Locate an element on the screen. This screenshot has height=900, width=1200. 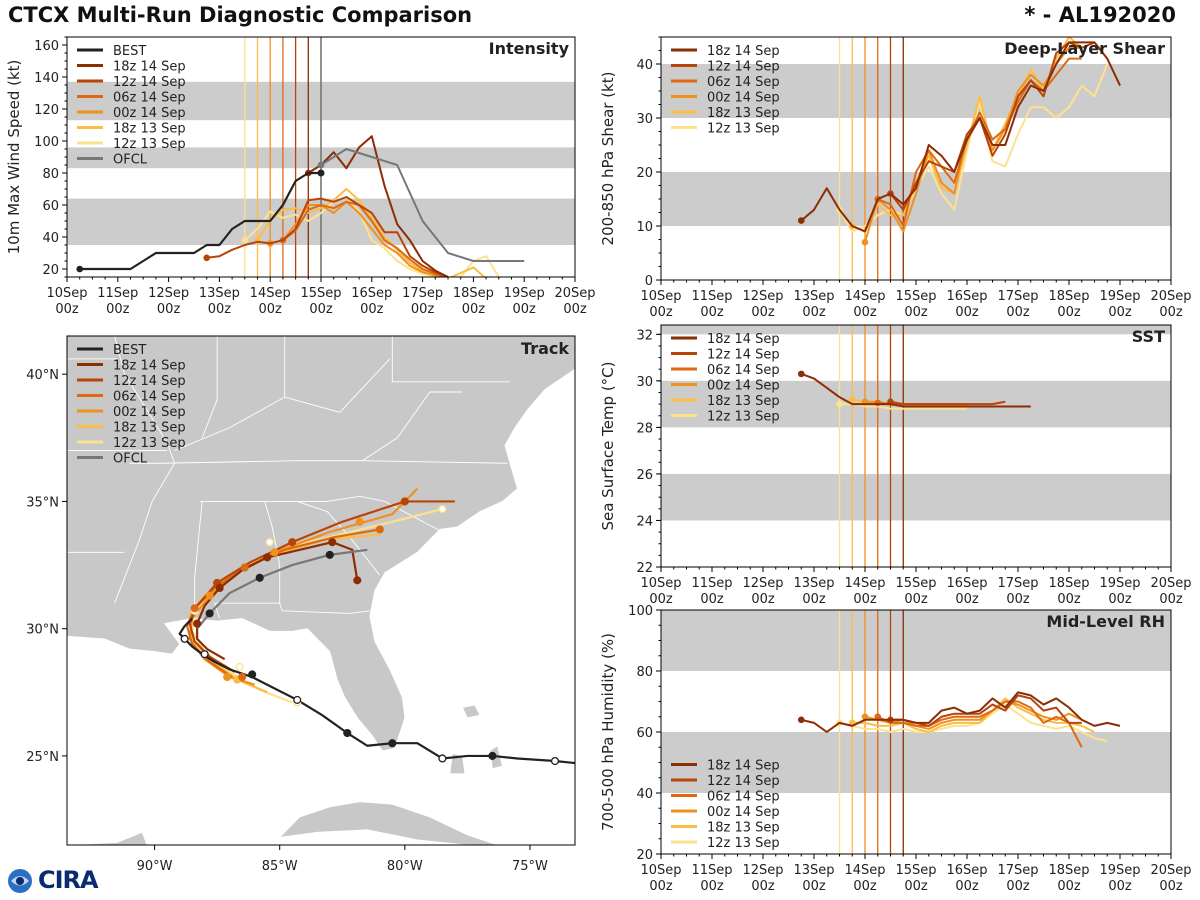
intensity-legend-label: 12z 13 Sep is located at coordinates (149, 144).